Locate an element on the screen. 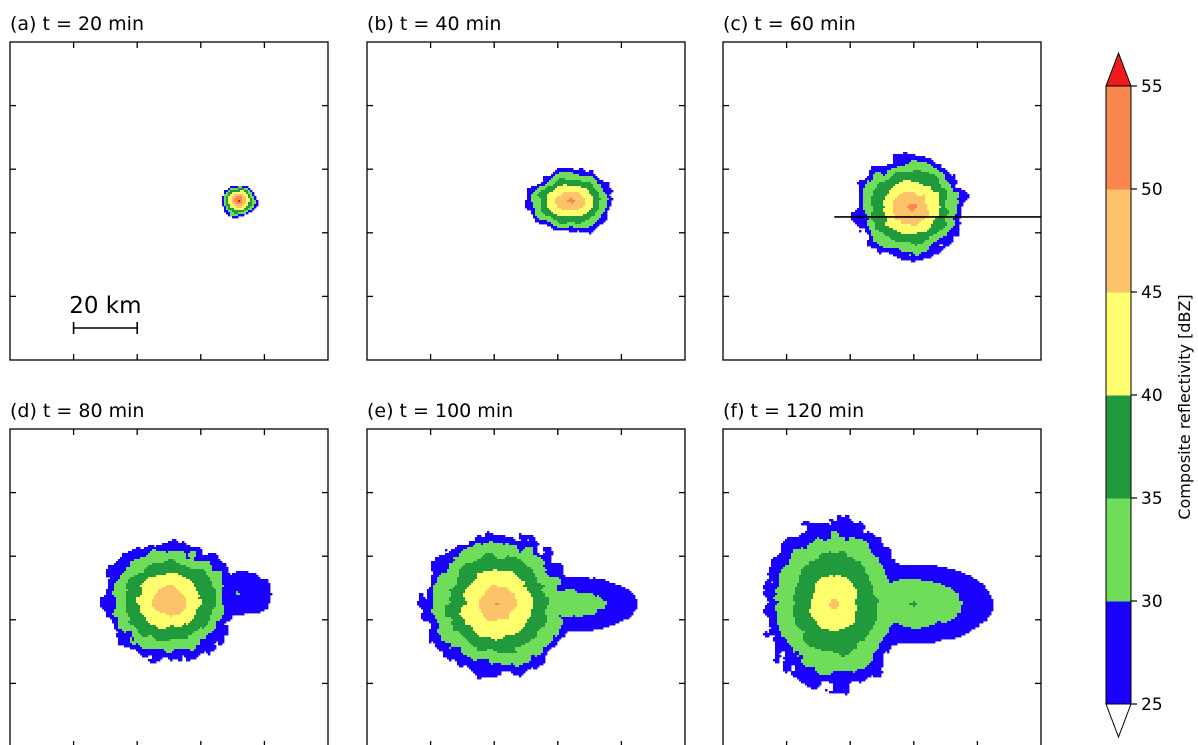  colorbar-tick-label: 45 is located at coordinates (1152, 293).